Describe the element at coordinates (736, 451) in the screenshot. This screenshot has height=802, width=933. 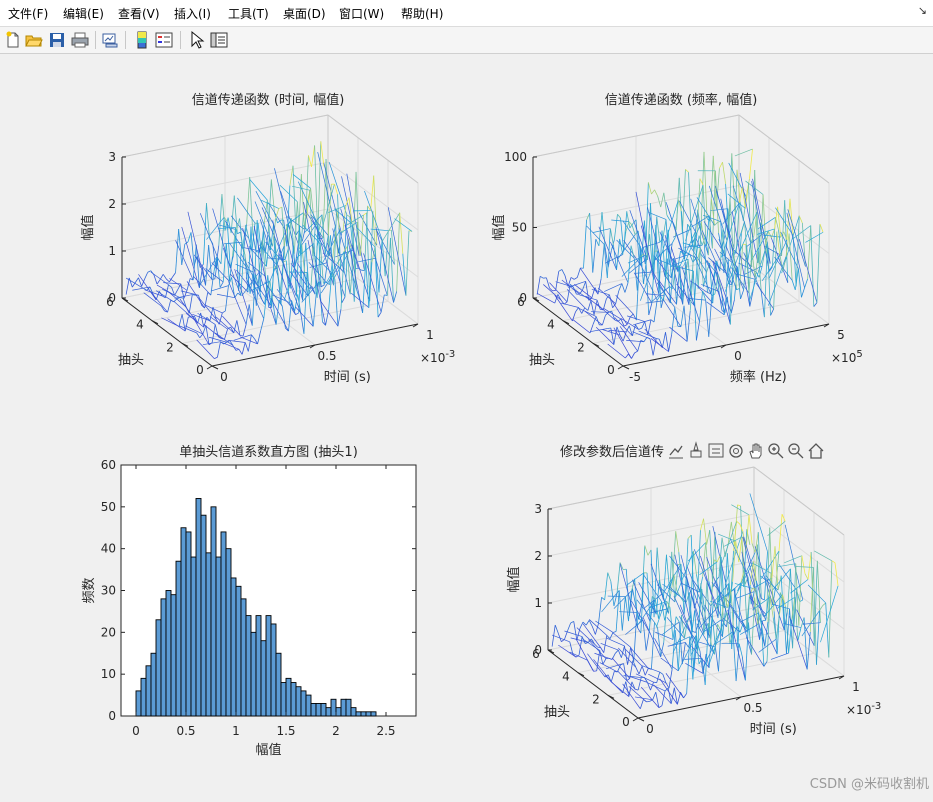
I see `rotate-3d-icon` at that location.